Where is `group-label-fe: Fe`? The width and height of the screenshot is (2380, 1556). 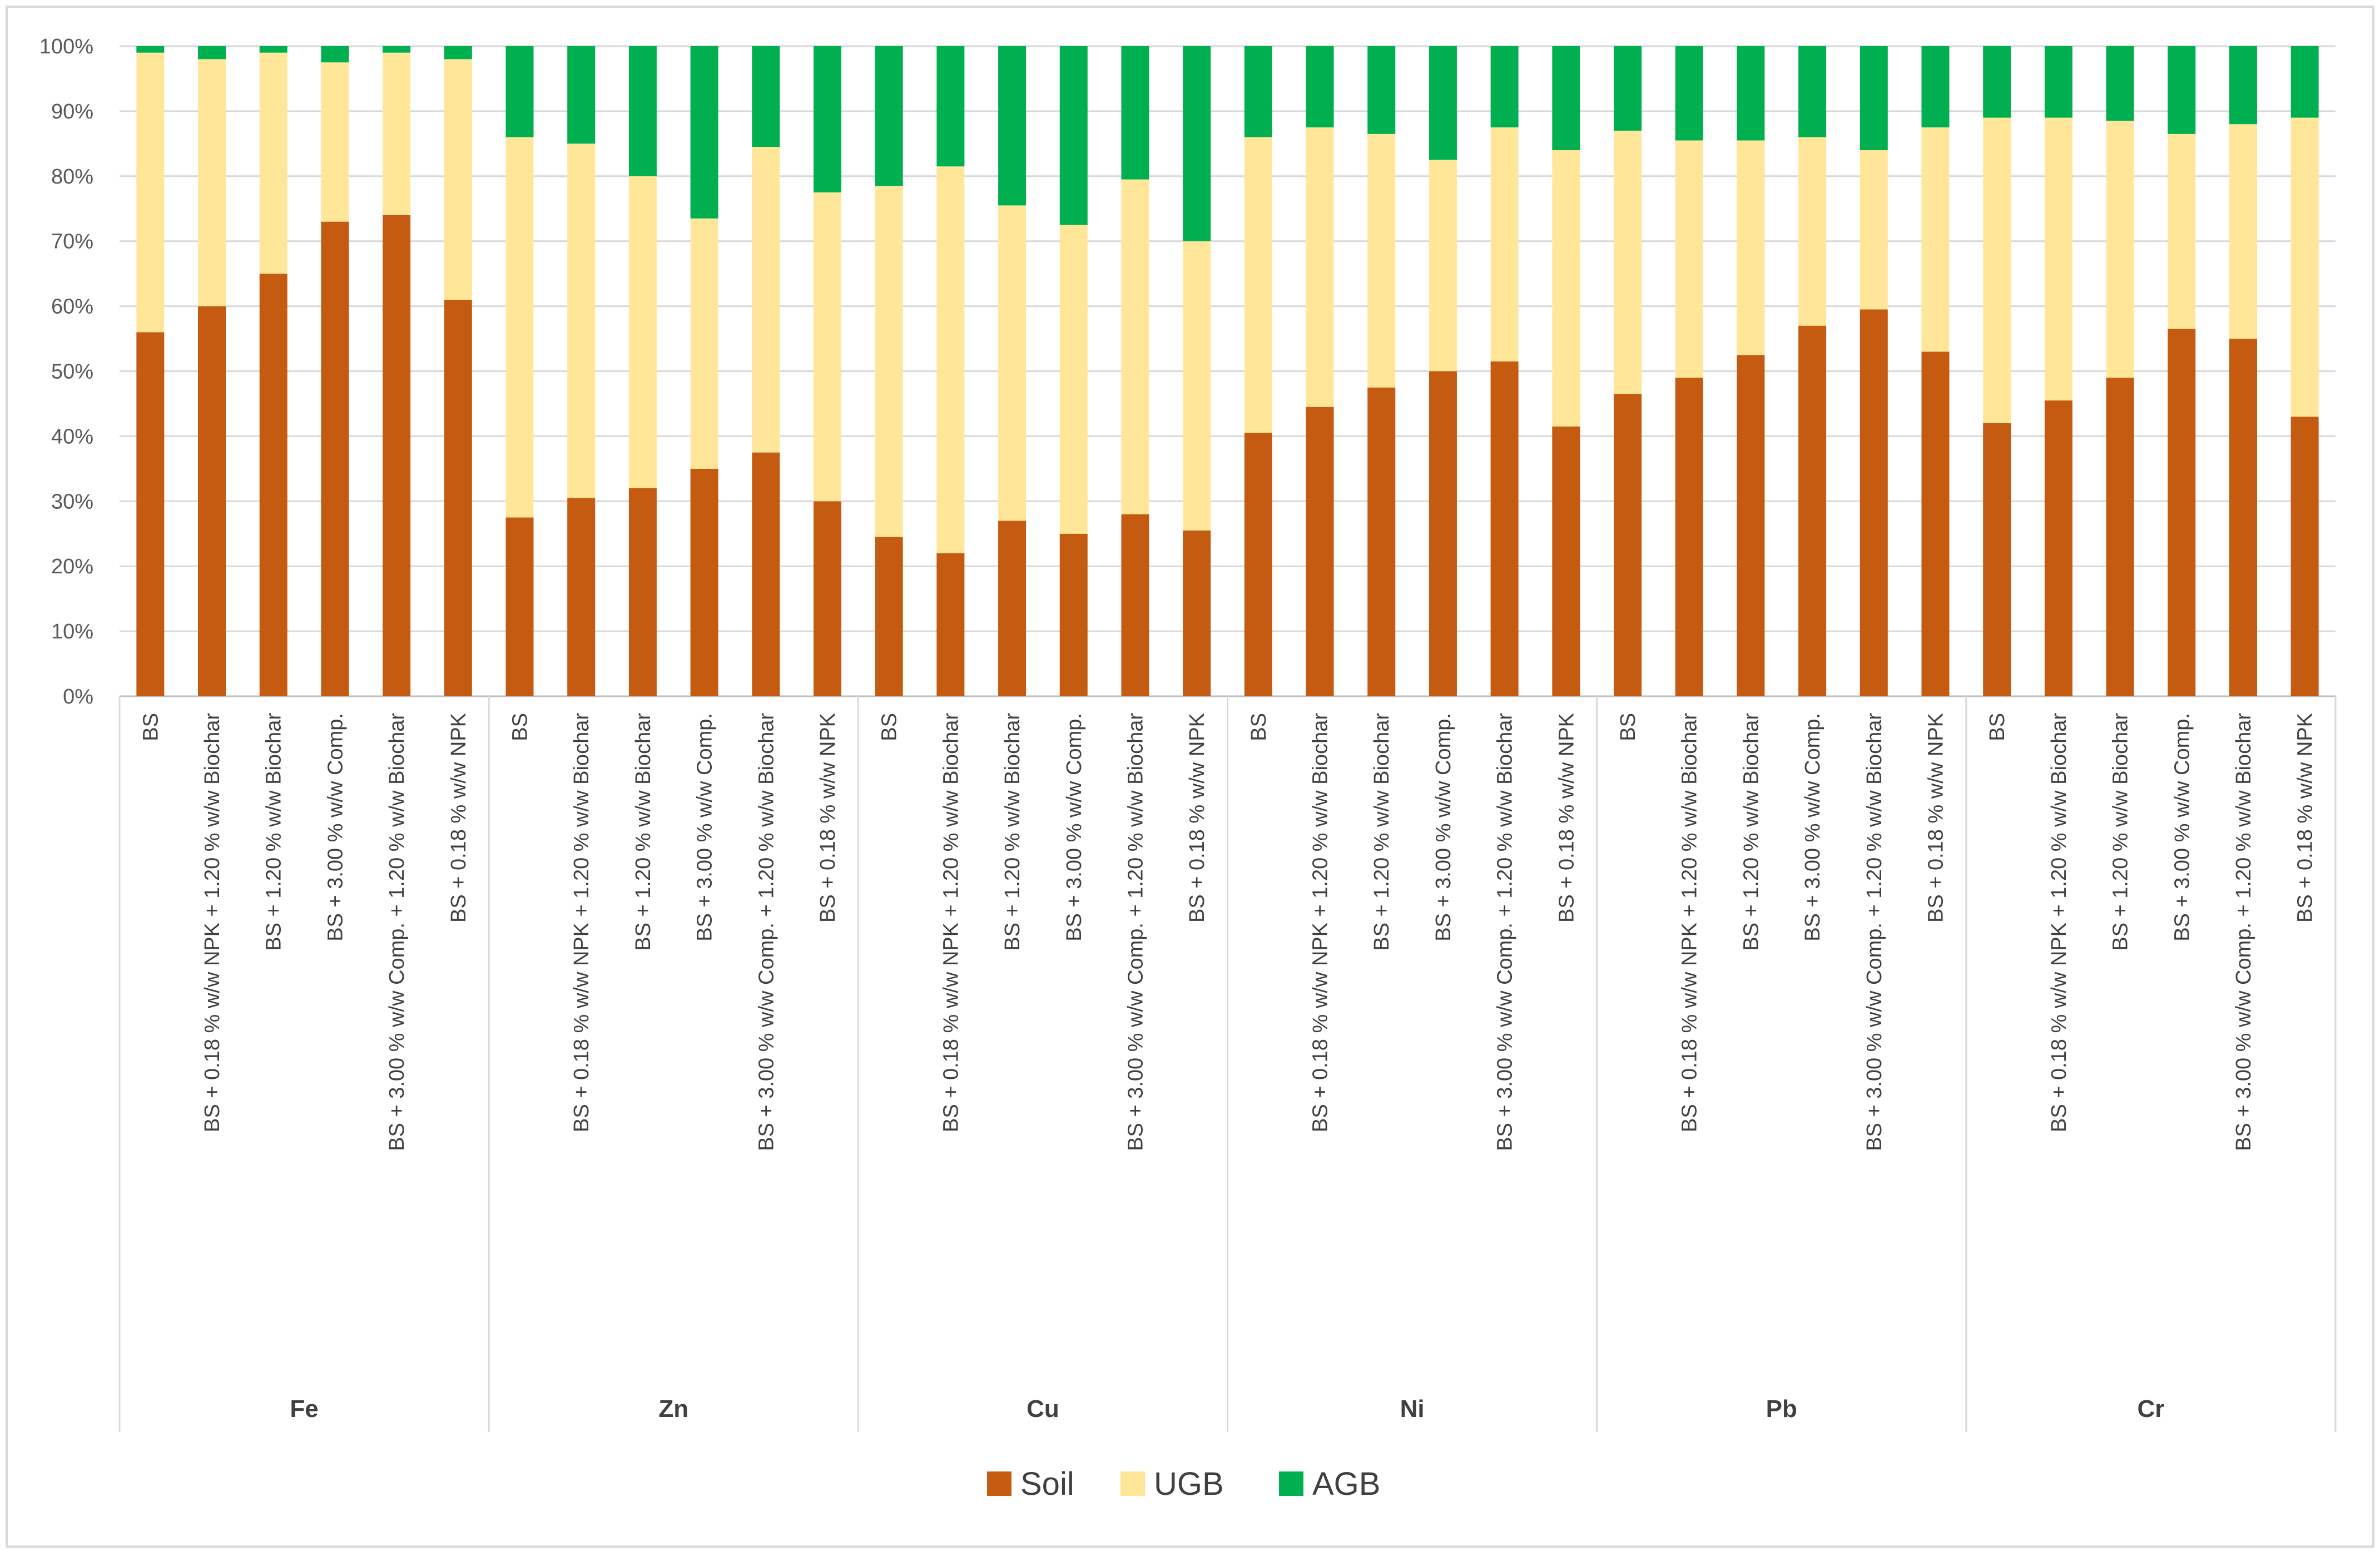 group-label-fe: Fe is located at coordinates (304, 1409).